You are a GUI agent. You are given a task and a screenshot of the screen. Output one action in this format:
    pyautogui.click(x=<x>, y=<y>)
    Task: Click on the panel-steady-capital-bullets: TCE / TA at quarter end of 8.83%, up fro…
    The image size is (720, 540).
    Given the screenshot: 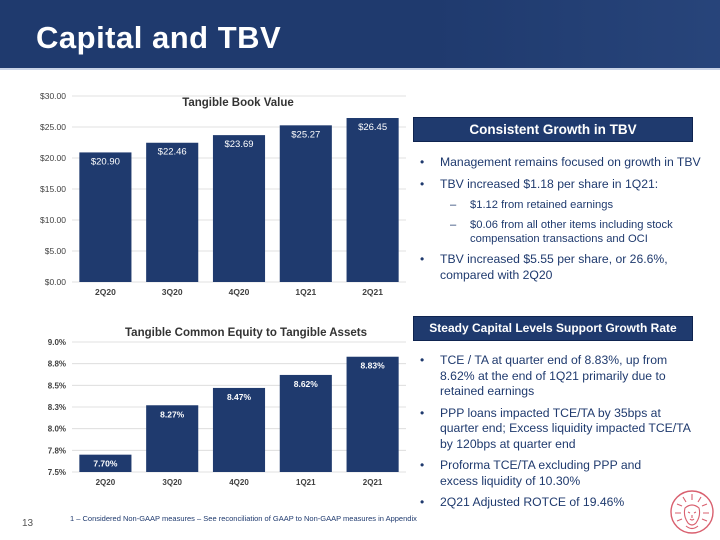 What is the action you would take?
    pyautogui.click(x=559, y=435)
    